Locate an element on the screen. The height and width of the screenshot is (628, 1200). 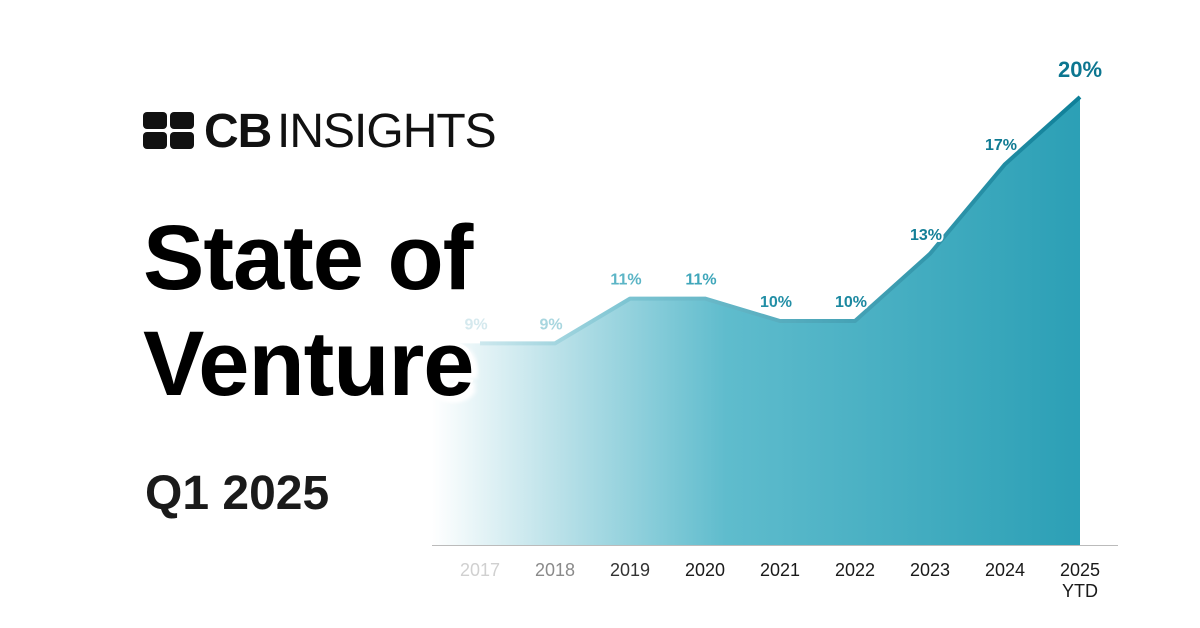
value-label: 20% is located at coordinates (1080, 69).